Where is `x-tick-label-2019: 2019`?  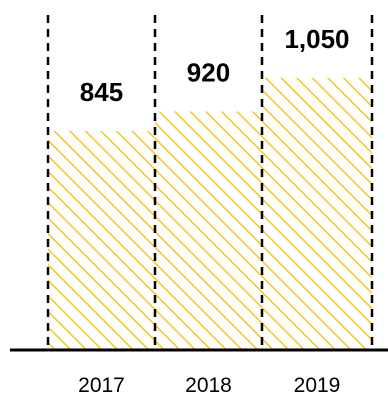
x-tick-label-2019: 2019 is located at coordinates (317, 385).